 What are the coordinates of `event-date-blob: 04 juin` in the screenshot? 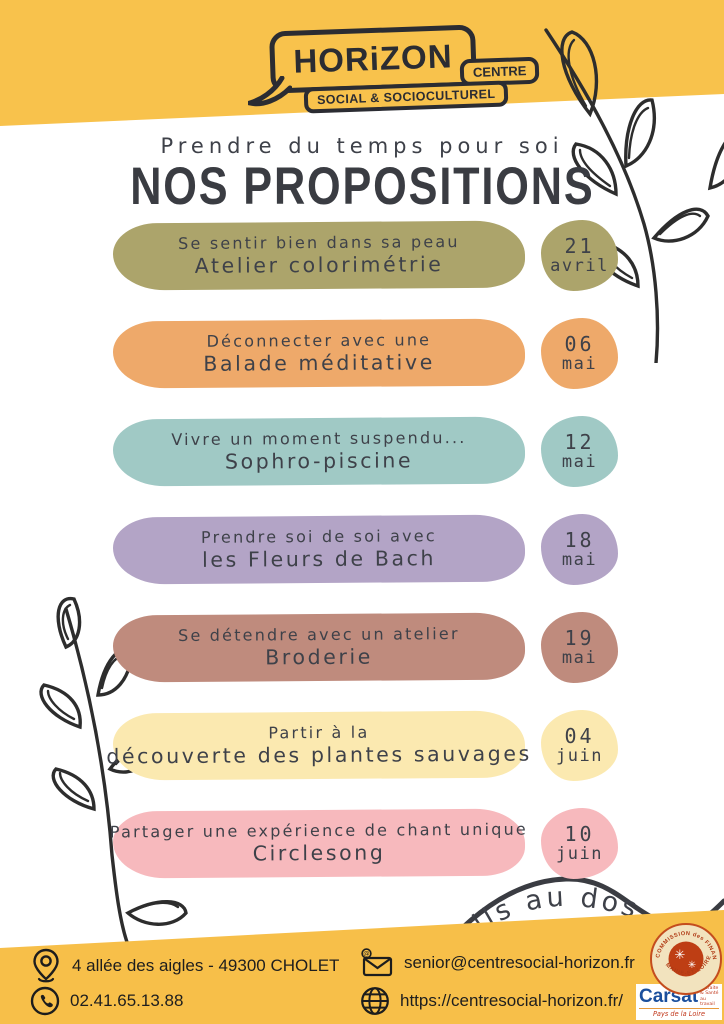 It's located at (579, 745).